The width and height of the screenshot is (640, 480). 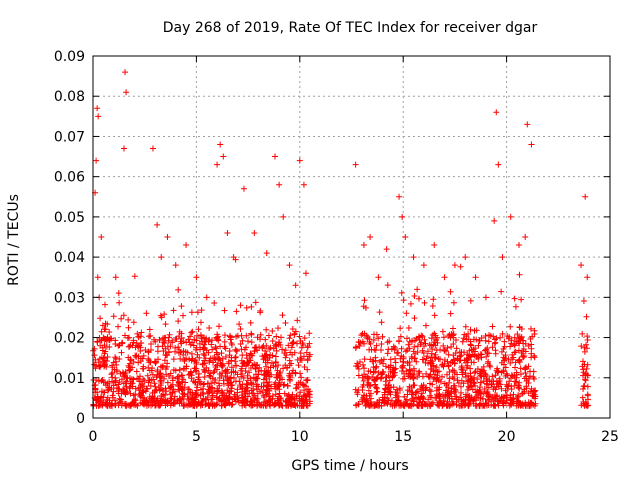 What do you see at coordinates (93, 437) in the screenshot?
I see `x-tick-label: 0` at bounding box center [93, 437].